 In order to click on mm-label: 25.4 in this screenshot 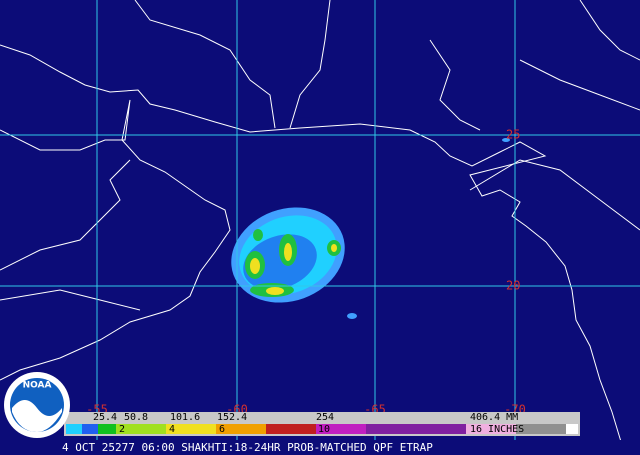, I will do `click(105, 417)`.